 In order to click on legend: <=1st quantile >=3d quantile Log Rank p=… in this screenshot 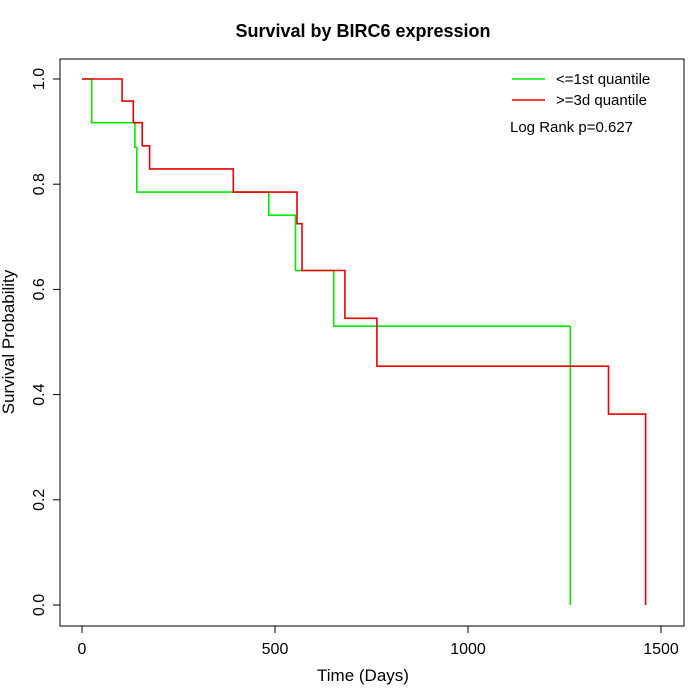, I will do `click(580, 103)`.